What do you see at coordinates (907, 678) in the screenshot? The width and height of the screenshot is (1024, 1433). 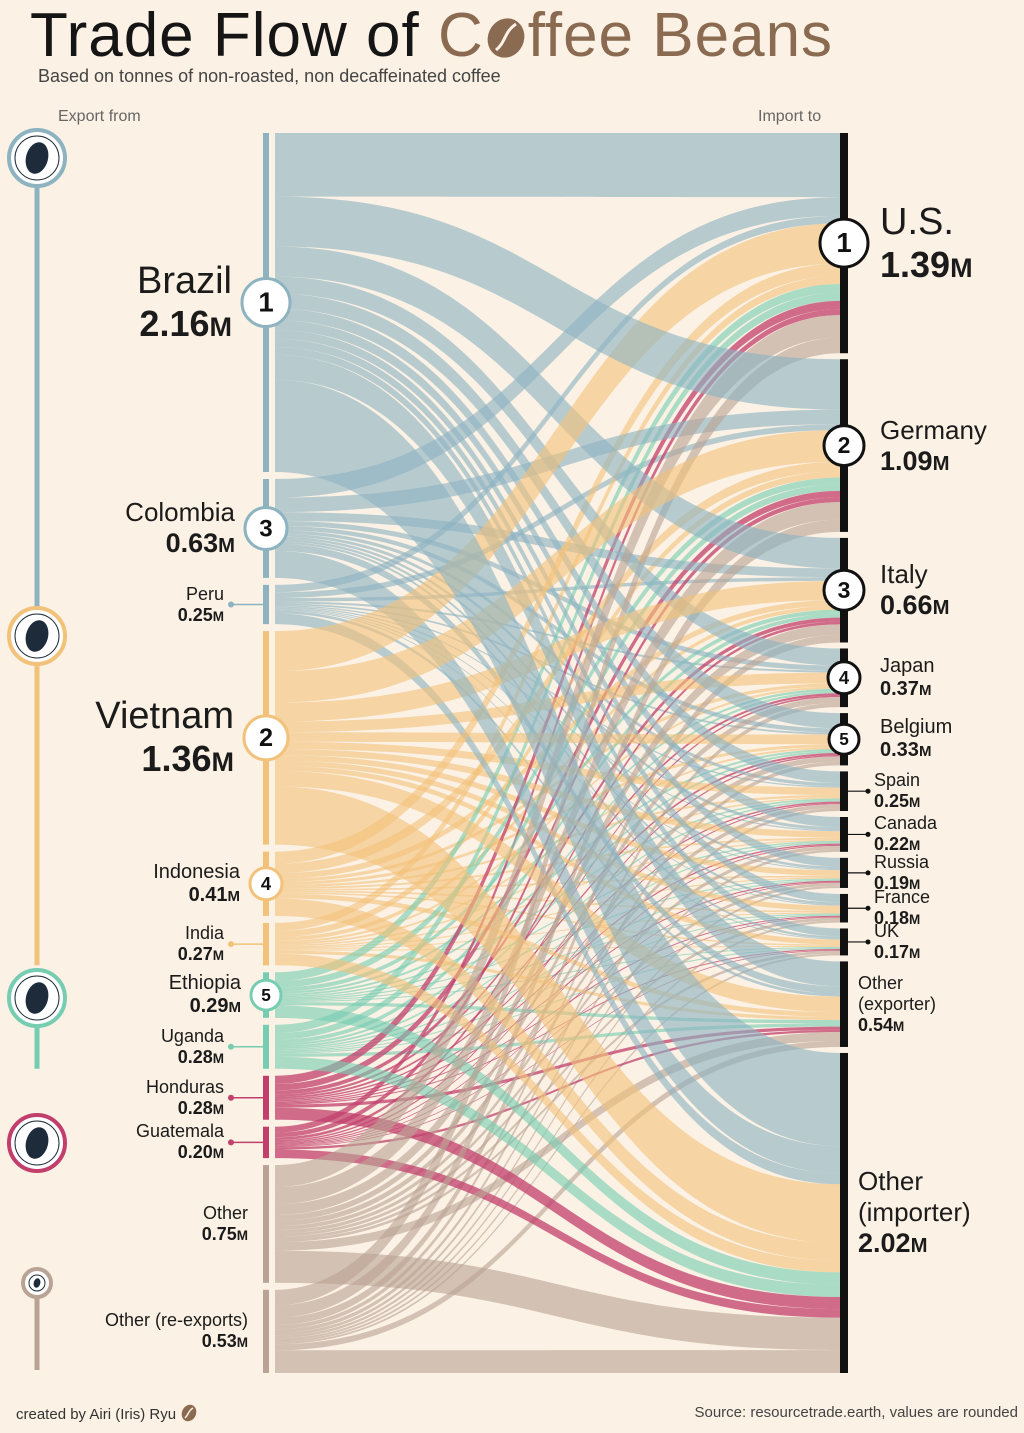 I see `importer-label-japan: Japan 0.37M` at bounding box center [907, 678].